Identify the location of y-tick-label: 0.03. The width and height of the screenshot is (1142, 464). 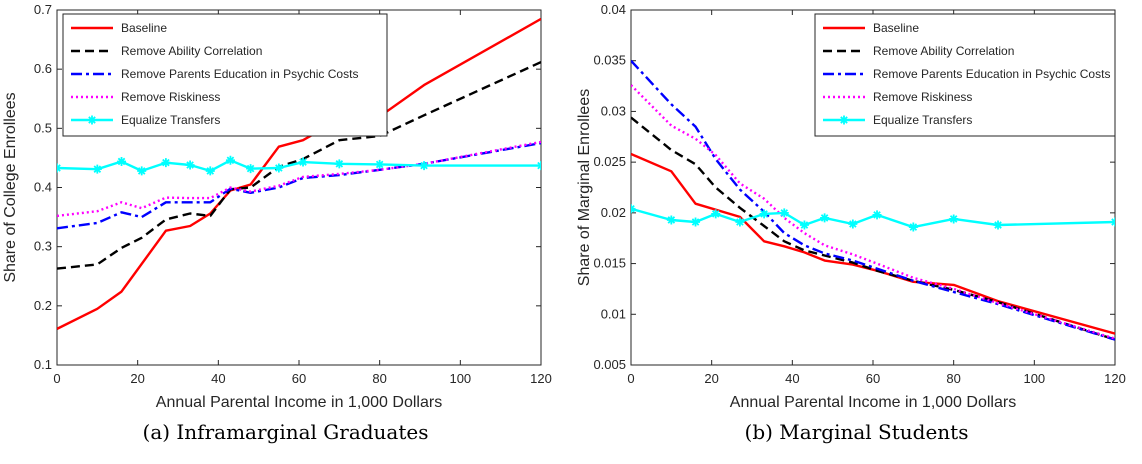
(613, 110).